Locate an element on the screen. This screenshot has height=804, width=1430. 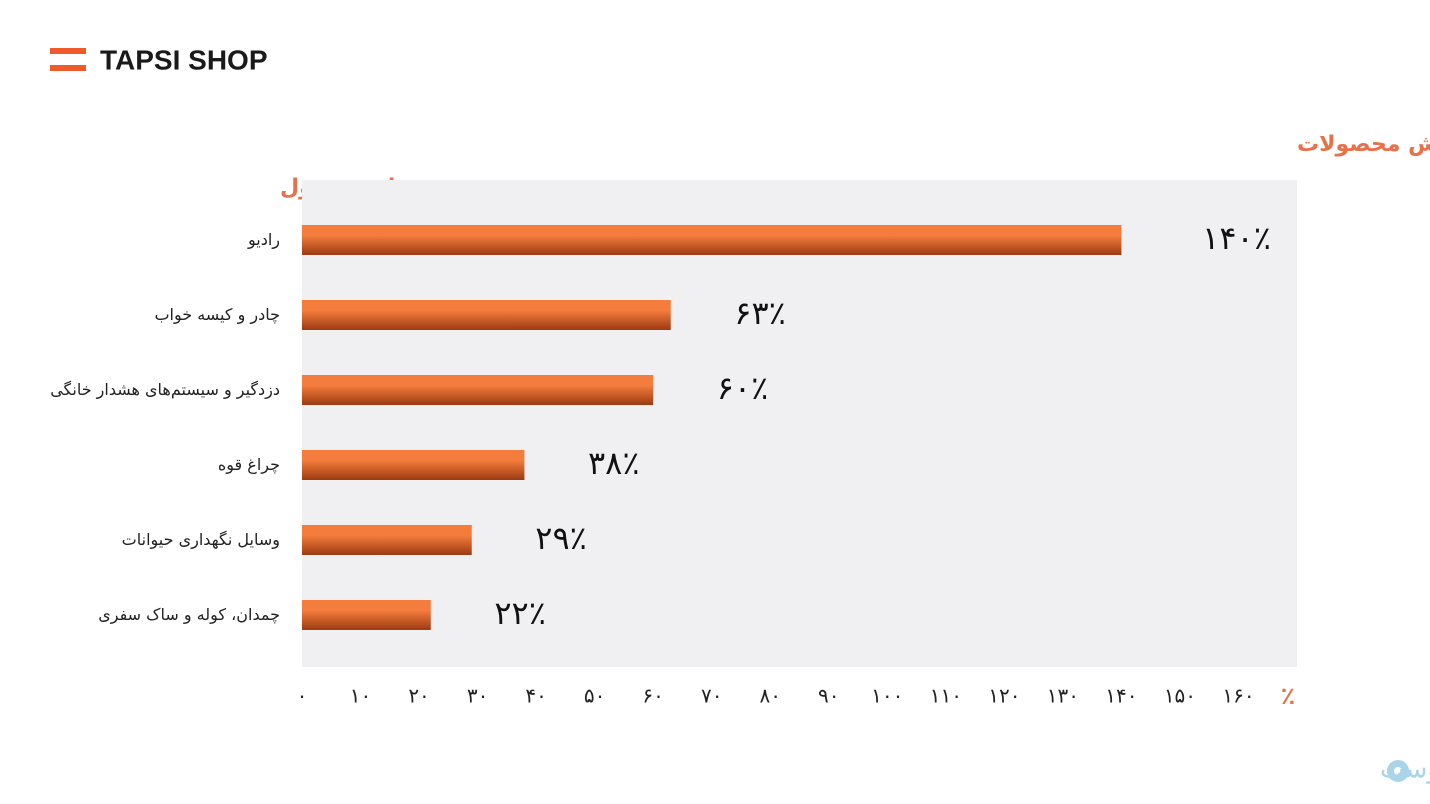
value-label: ۲۲٪ is located at coordinates (520, 613).